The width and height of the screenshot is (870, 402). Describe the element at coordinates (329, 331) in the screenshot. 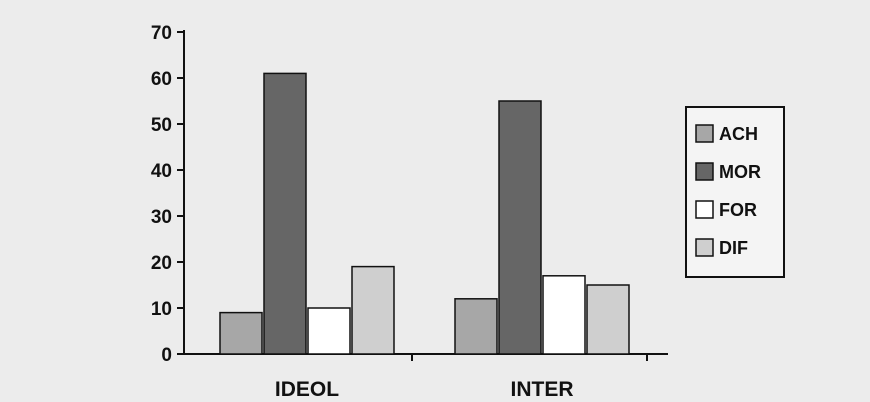

I see `bar-for-ideol` at that location.